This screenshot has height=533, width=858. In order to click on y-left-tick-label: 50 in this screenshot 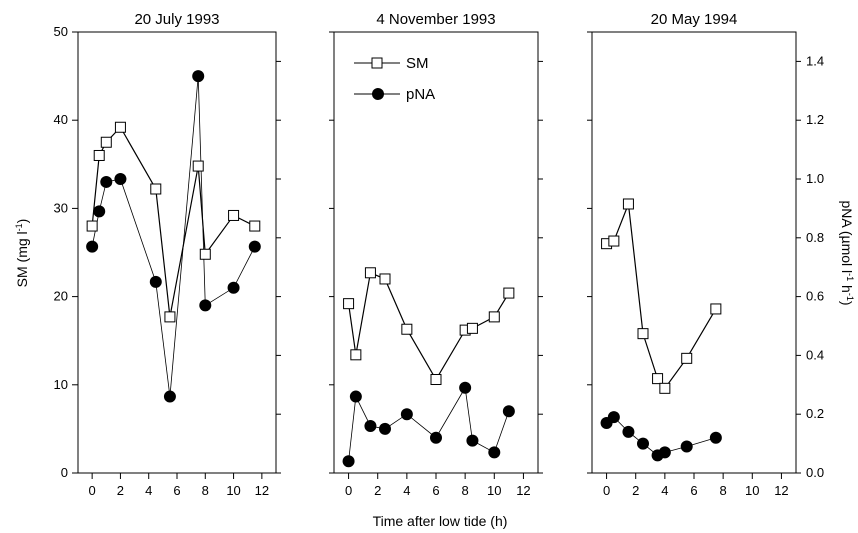, I will do `click(61, 31)`.